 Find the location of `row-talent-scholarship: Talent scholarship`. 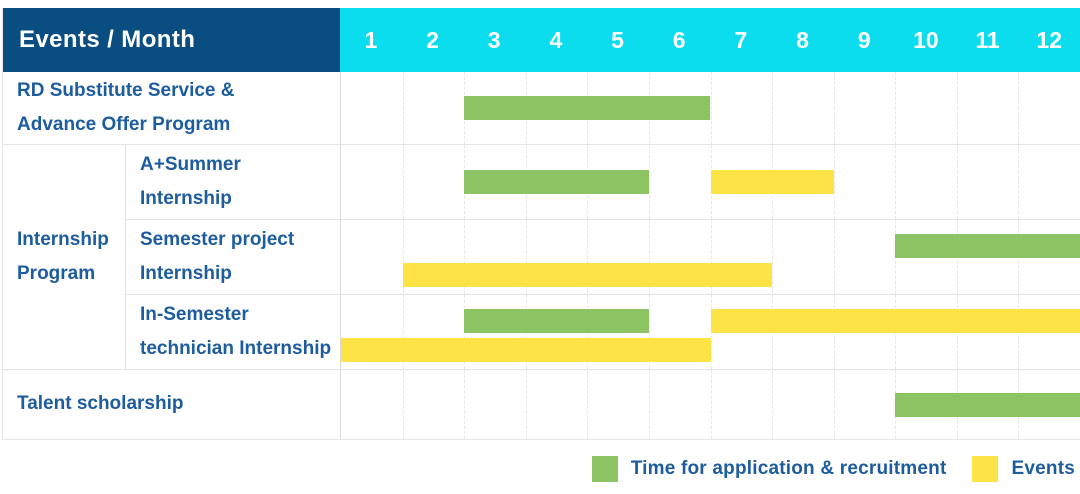

row-talent-scholarship: Talent scholarship is located at coordinates (541, 404).